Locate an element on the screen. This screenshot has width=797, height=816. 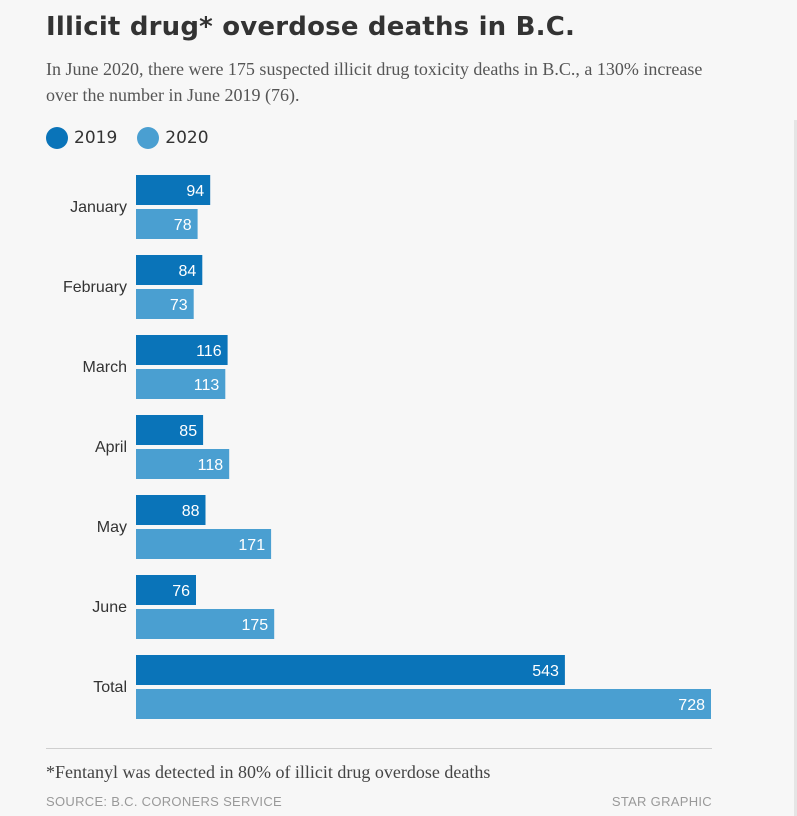
legend-label-2020: 2020 is located at coordinates (187, 138).